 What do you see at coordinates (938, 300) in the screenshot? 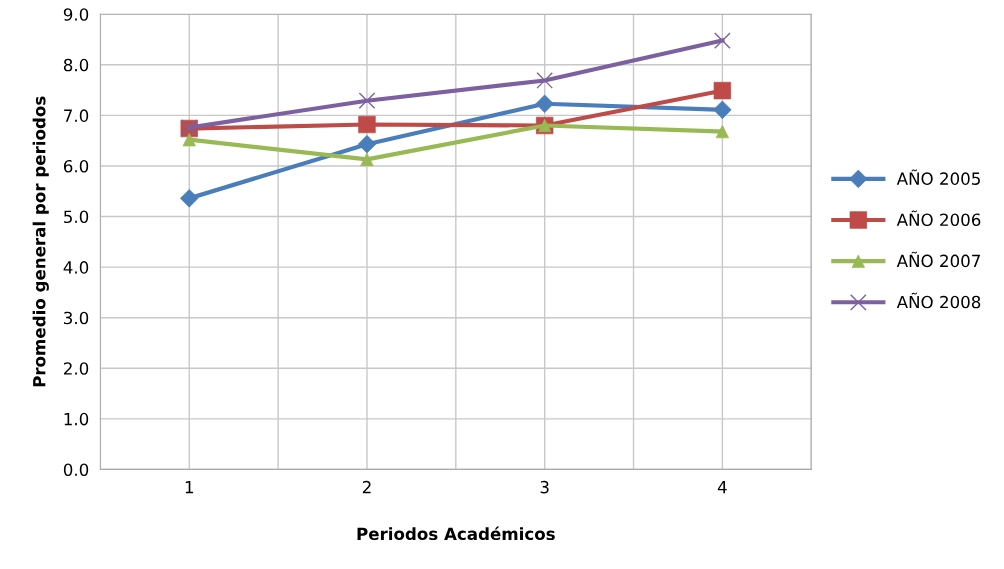
I see `legend-label: AÑO 2008` at bounding box center [938, 300].